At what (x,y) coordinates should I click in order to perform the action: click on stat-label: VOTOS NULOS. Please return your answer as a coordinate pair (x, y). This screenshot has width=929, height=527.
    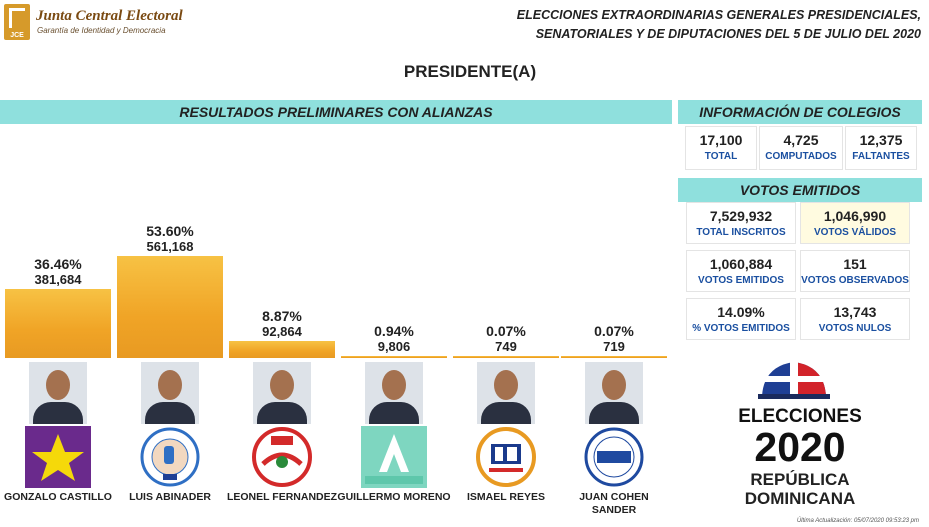
    Looking at the image, I should click on (855, 328).